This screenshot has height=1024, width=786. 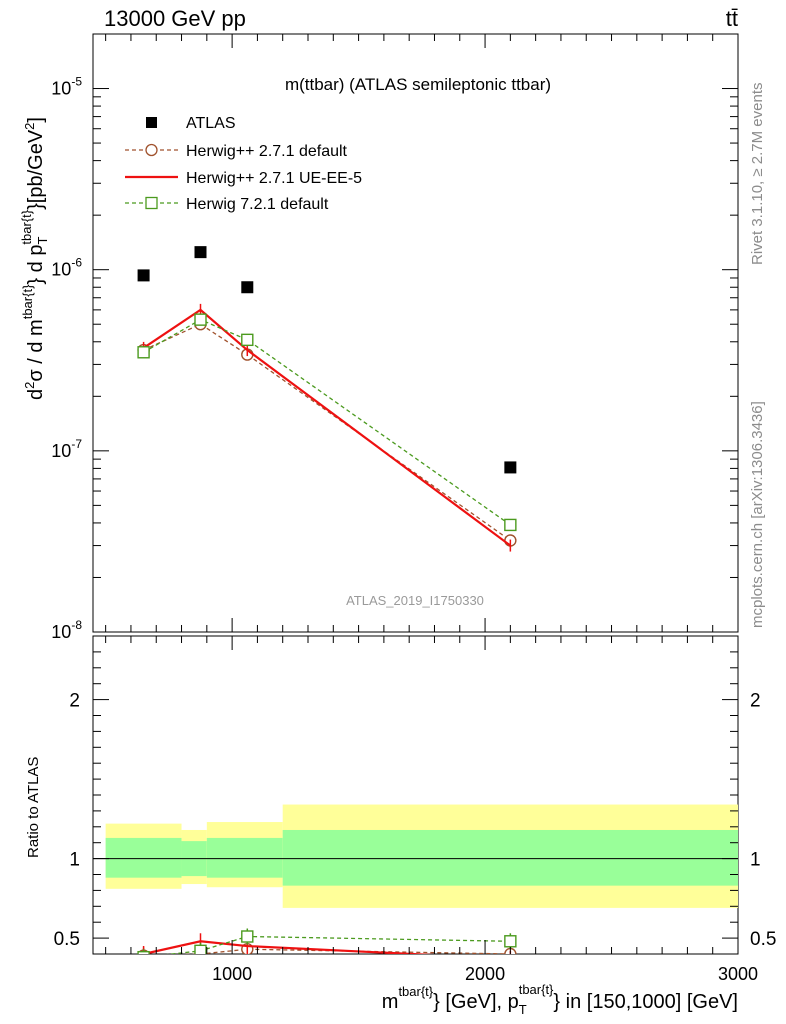 I want to click on ratio-y-tick-label-right: 2, so click(x=755, y=701).